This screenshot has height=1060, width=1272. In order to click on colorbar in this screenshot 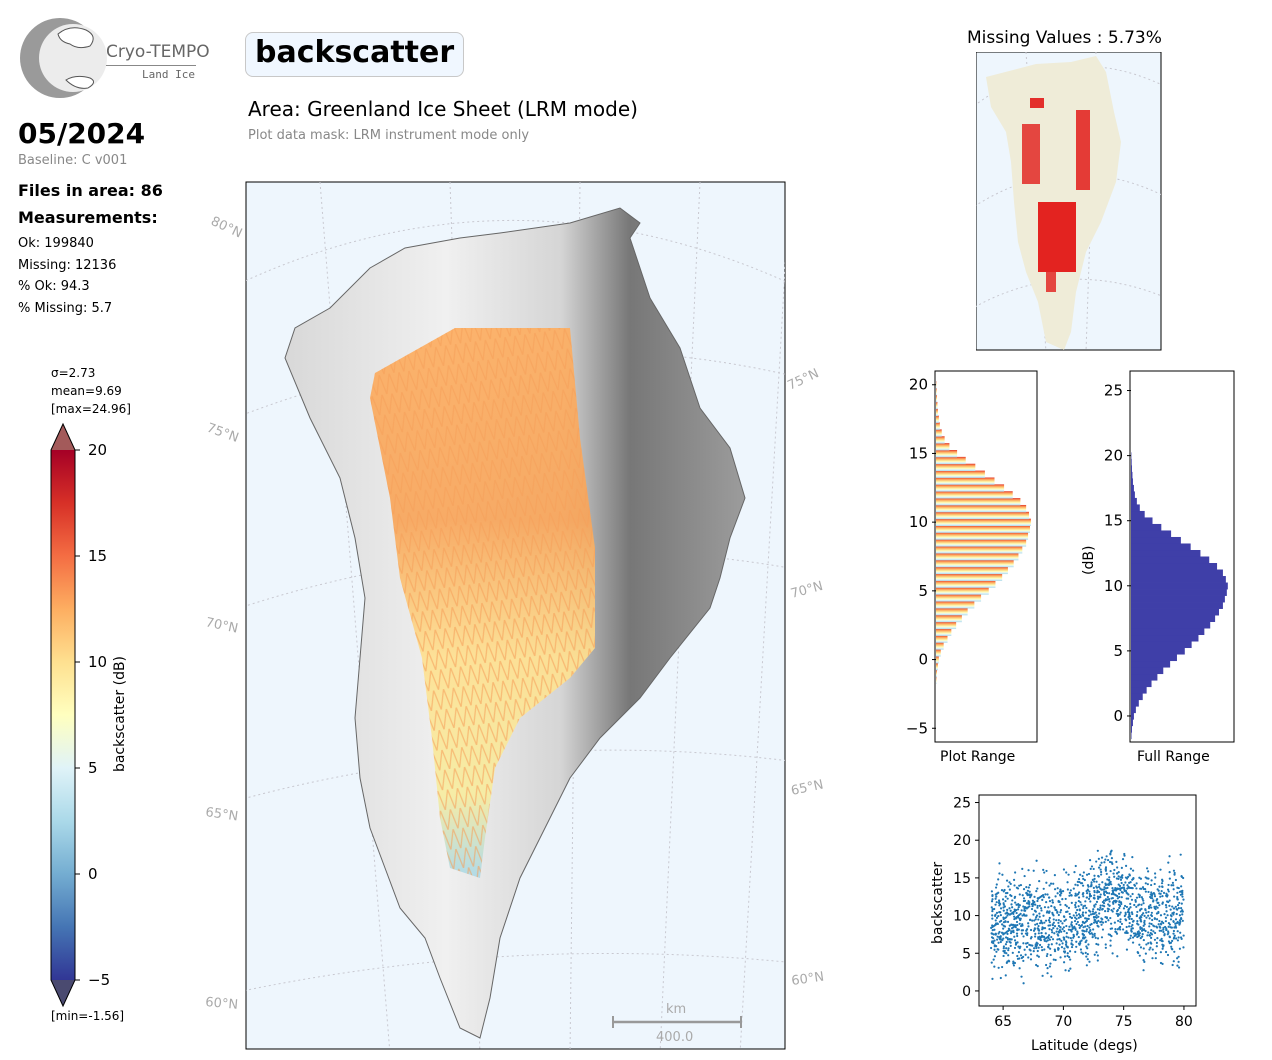, I will do `click(65, 715)`.